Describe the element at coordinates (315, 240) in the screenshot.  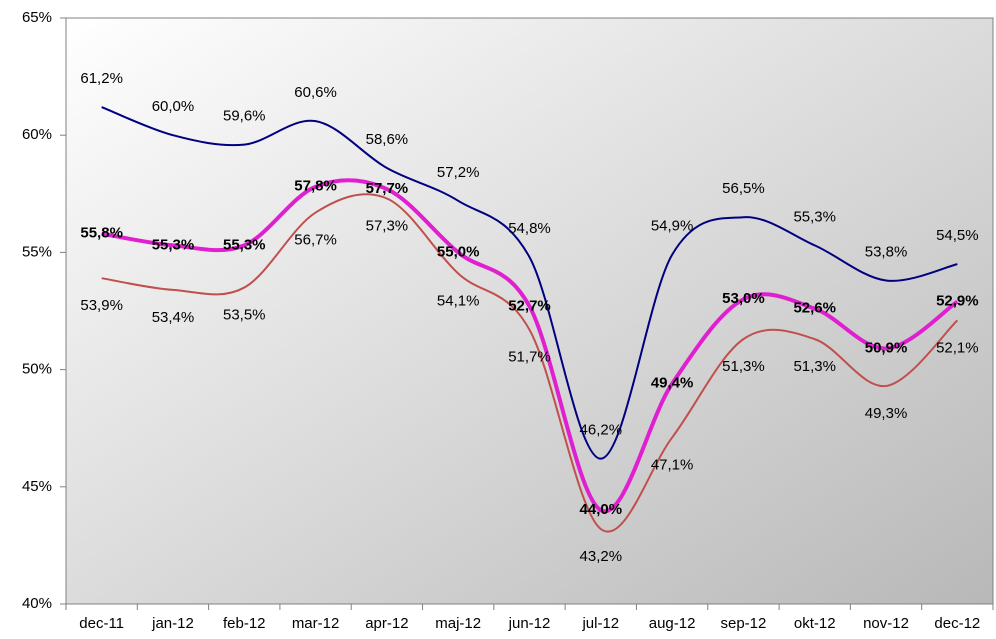
I see `data-label: 56,7%` at that location.